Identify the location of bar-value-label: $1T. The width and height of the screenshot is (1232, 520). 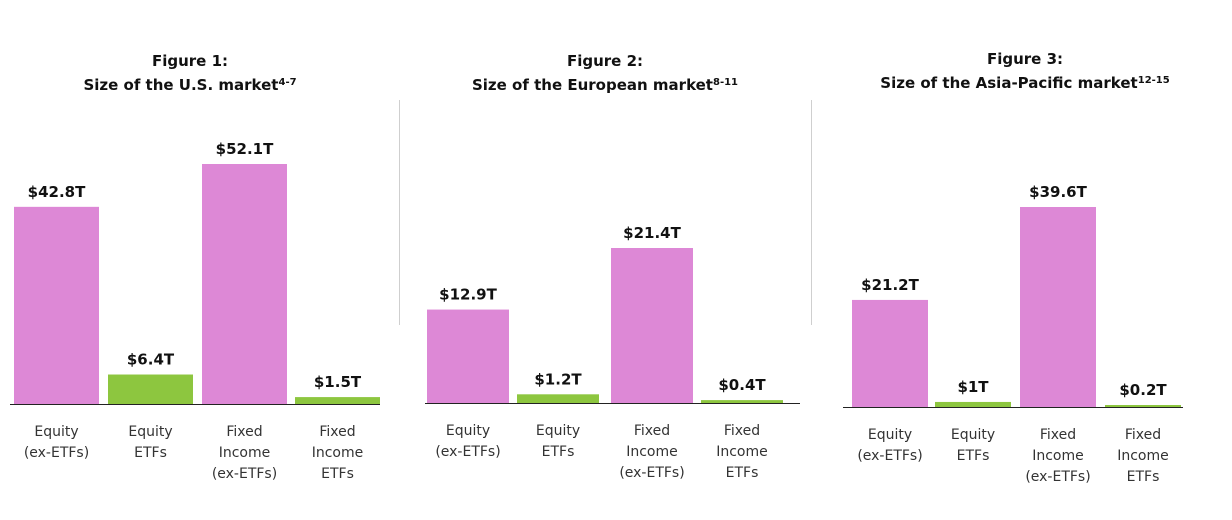
(973, 387).